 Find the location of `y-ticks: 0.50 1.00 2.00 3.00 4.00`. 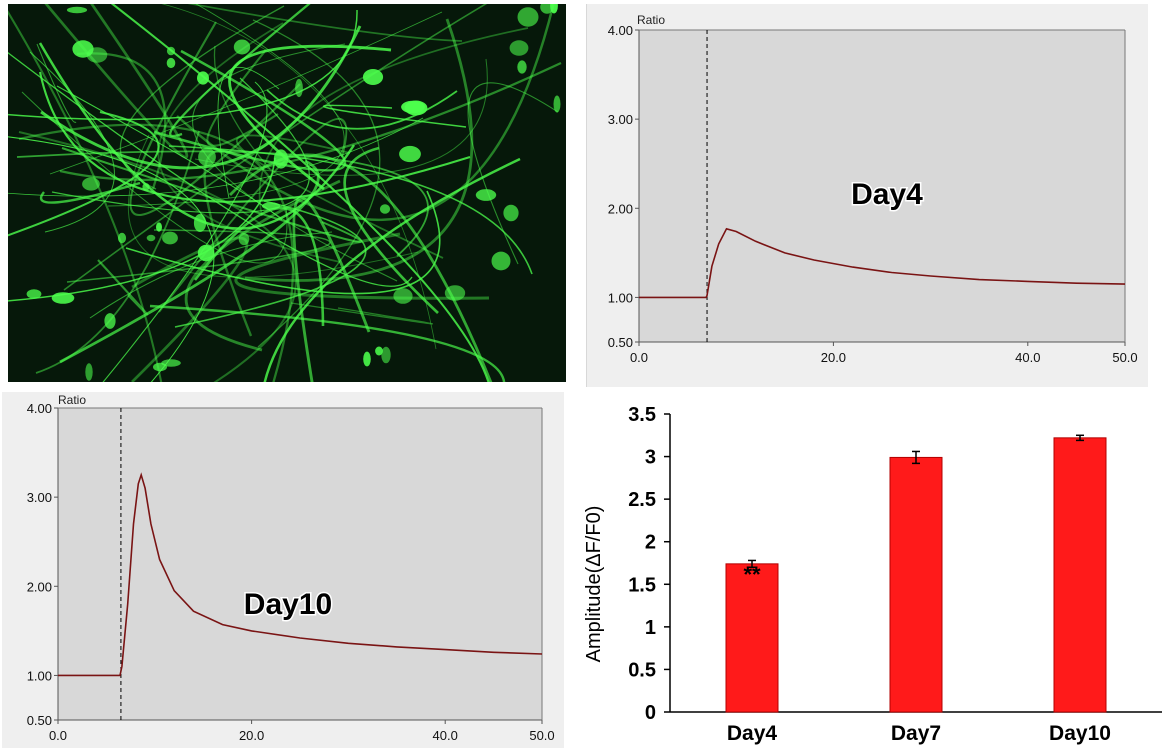

y-ticks: 0.50 1.00 2.00 3.00 4.00 is located at coordinates (623, 186).